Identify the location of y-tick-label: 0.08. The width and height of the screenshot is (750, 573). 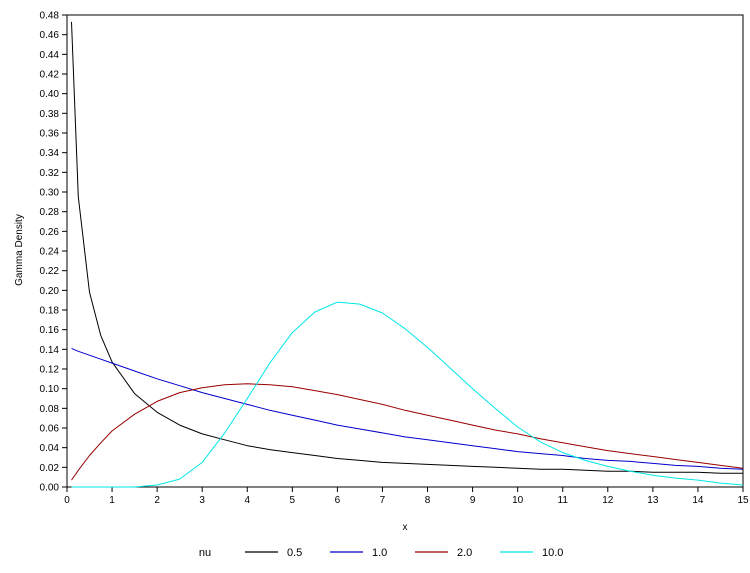
(50, 409).